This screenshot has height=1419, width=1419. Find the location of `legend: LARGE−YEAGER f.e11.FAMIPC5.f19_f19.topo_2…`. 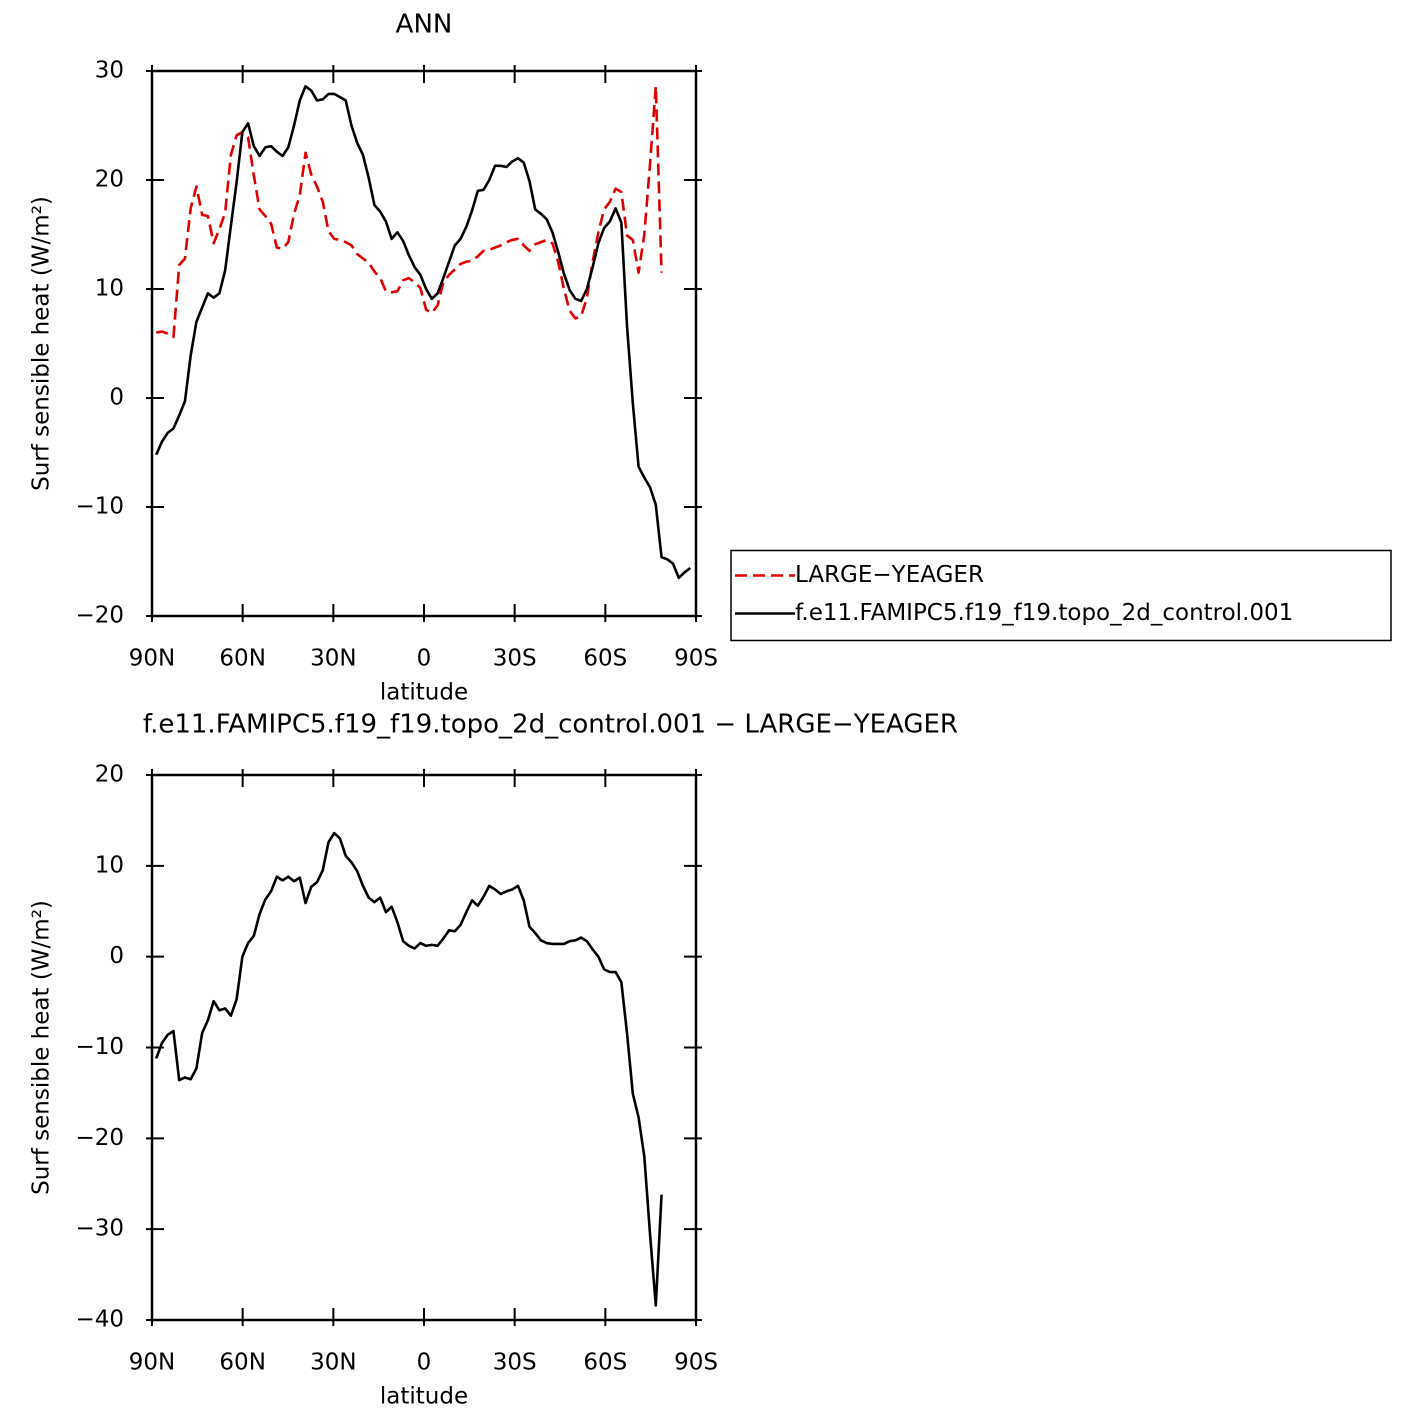

legend: LARGE−YEAGER f.e11.FAMIPC5.f19_f19.topo_2… is located at coordinates (1061, 595).